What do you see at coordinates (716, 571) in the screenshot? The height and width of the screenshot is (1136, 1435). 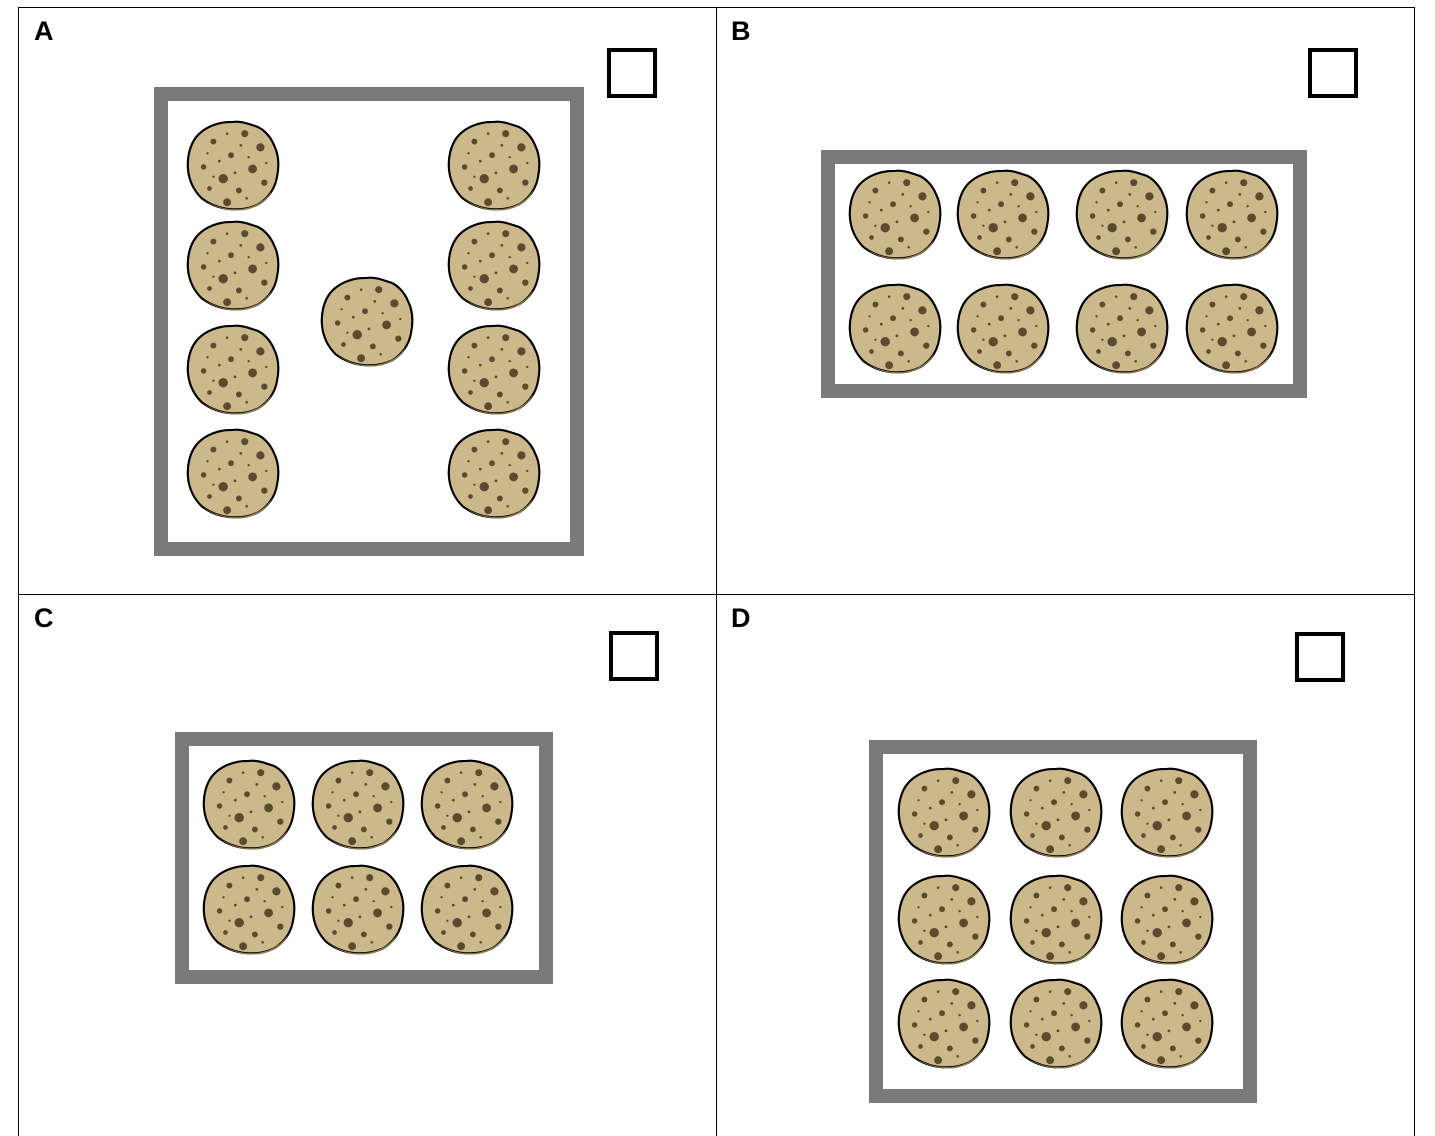 I see `grid-divider-vertical` at bounding box center [716, 571].